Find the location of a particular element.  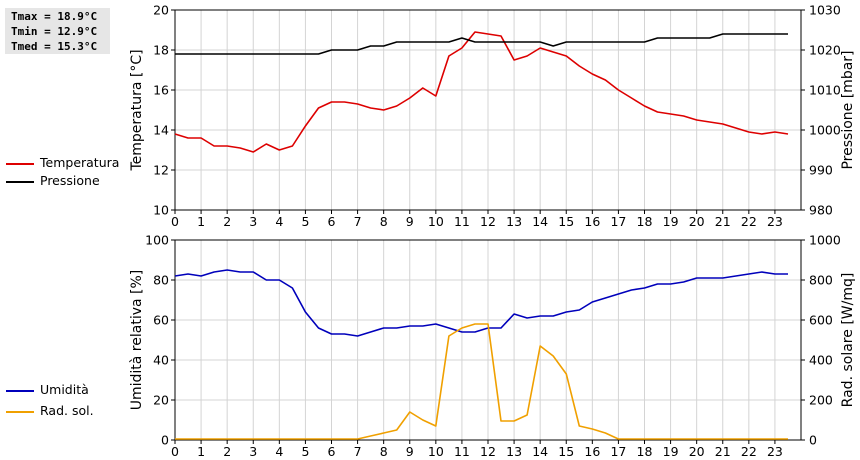

chart-1-y2-tick-label: 1010 is located at coordinates (825, 90).